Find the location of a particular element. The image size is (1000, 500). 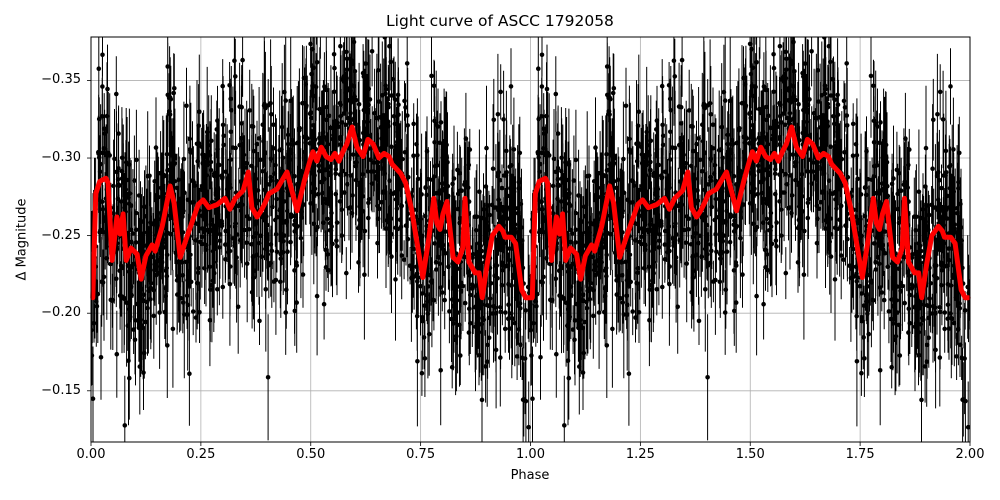

x-tick-label: 0.00 is located at coordinates (91, 454).